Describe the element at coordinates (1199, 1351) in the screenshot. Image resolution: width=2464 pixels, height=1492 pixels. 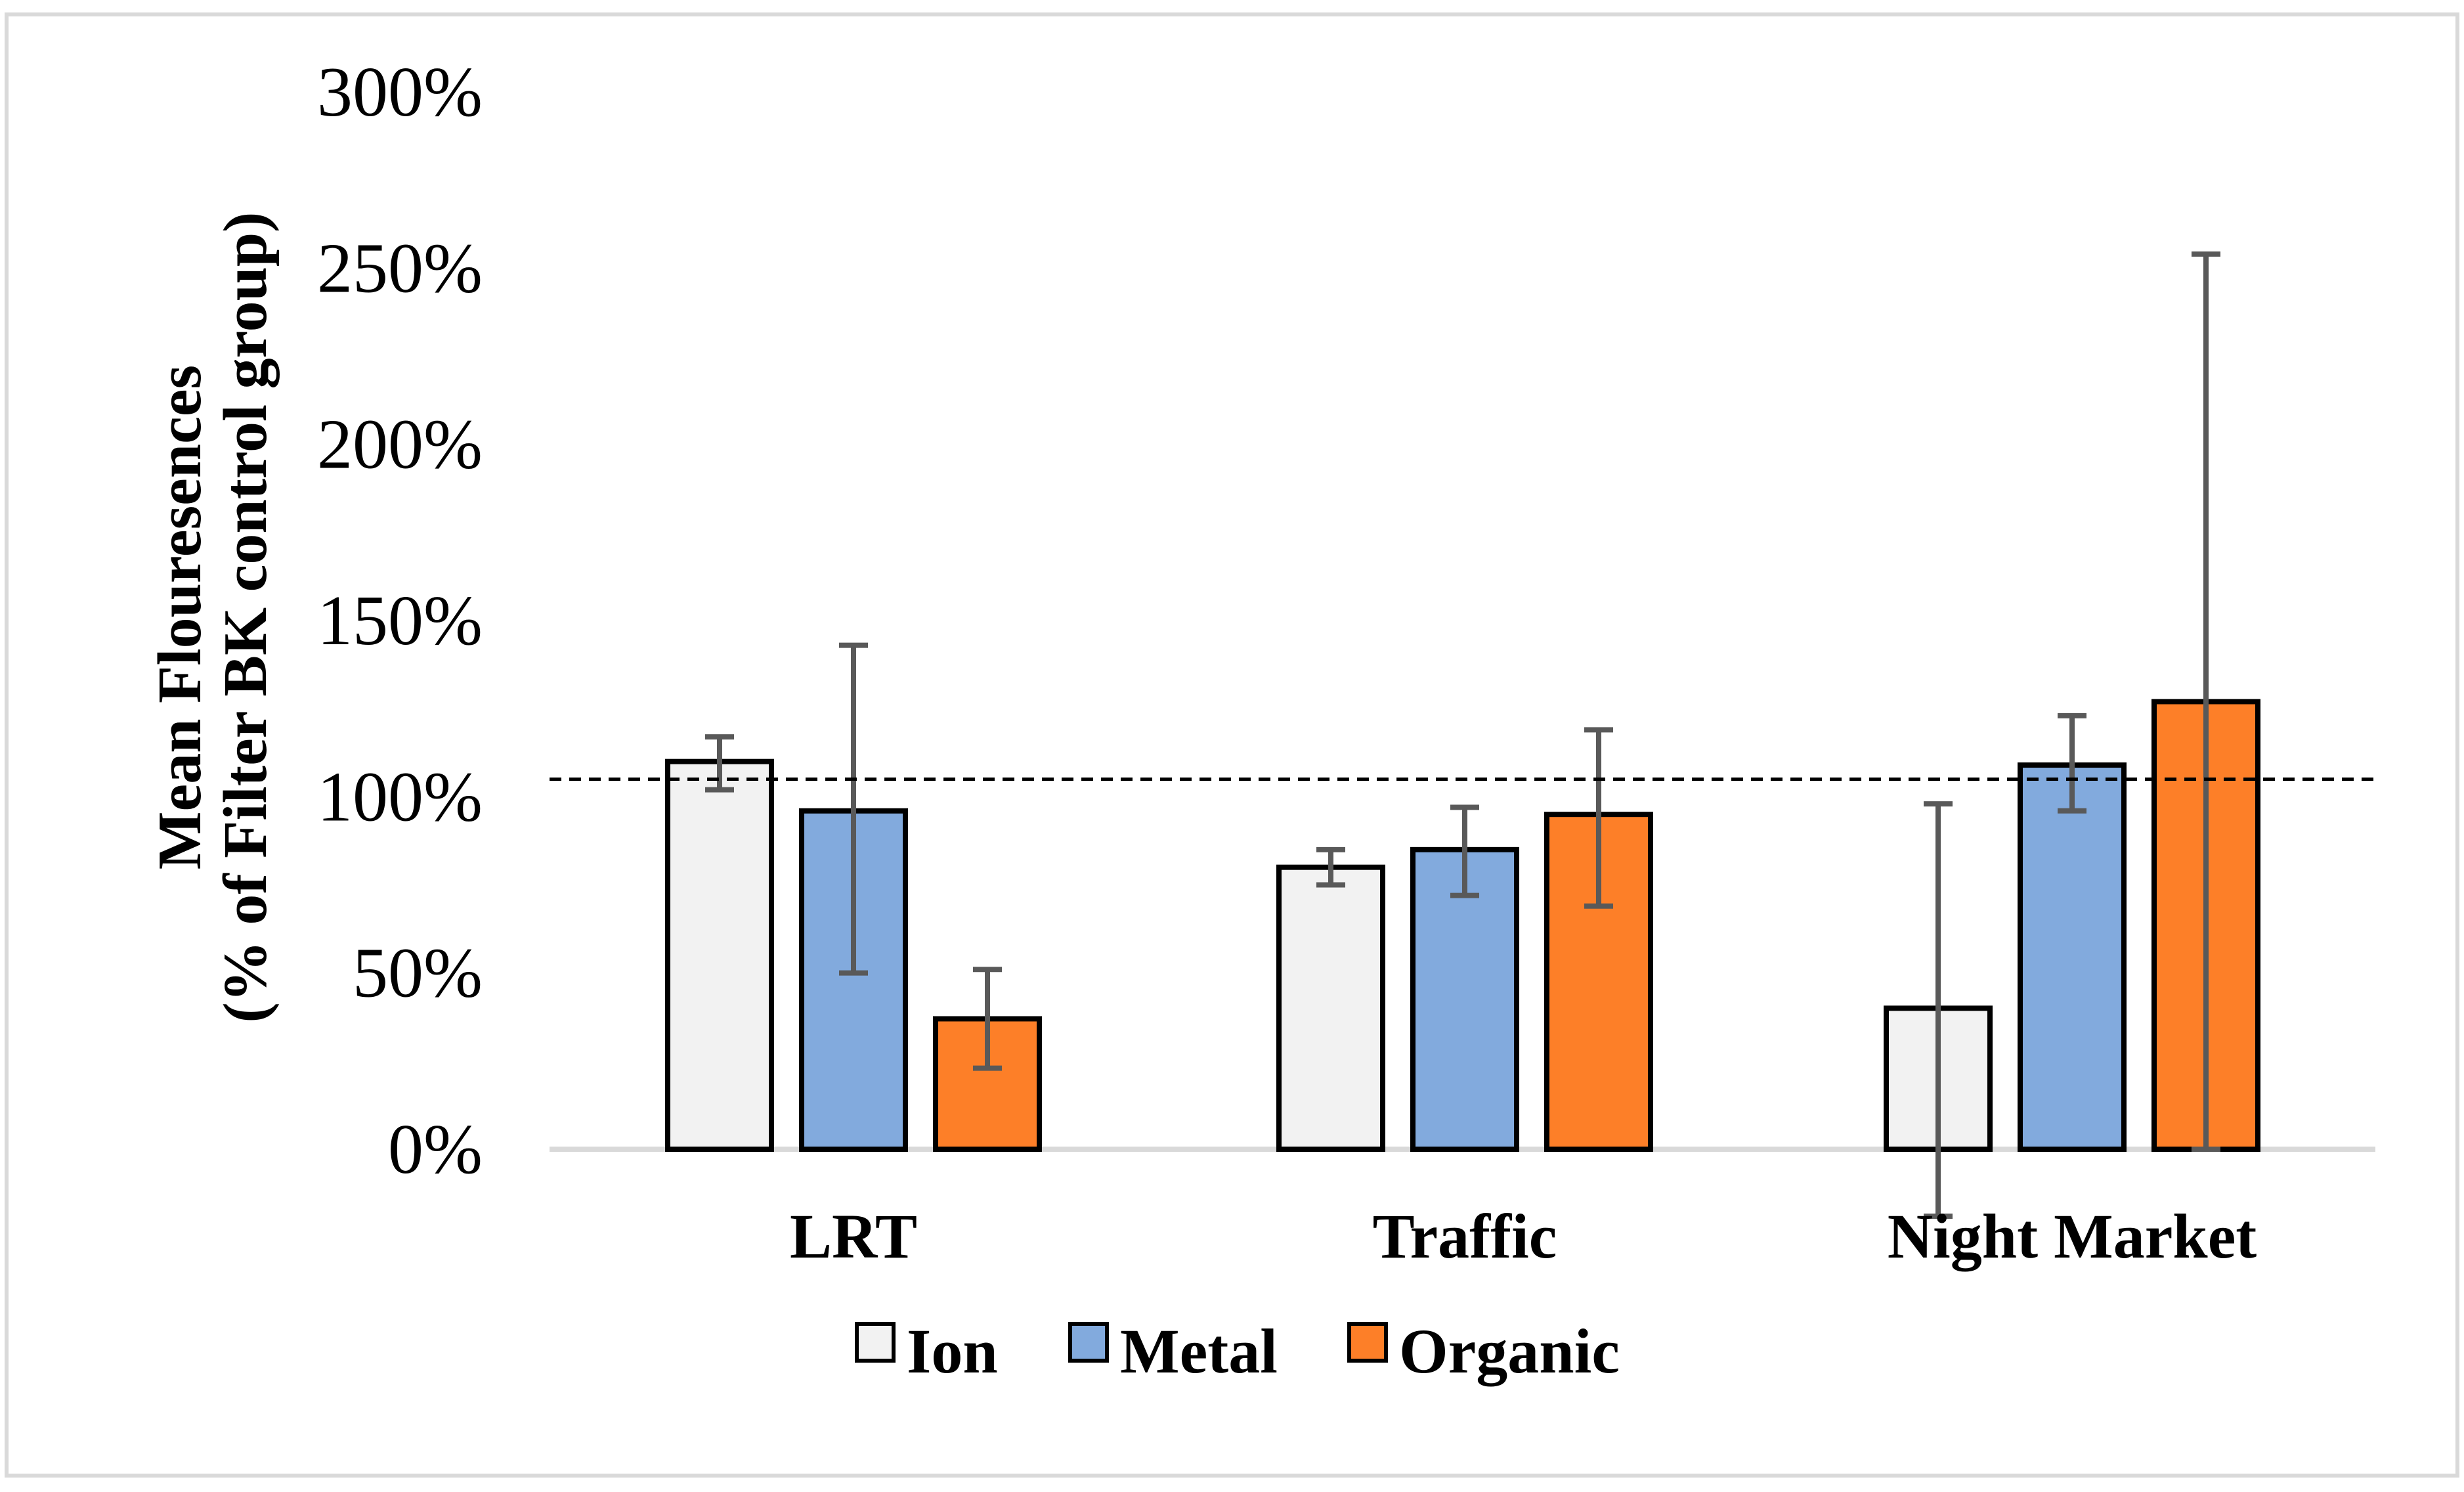
I see `legend-label-metal: Metal` at that location.